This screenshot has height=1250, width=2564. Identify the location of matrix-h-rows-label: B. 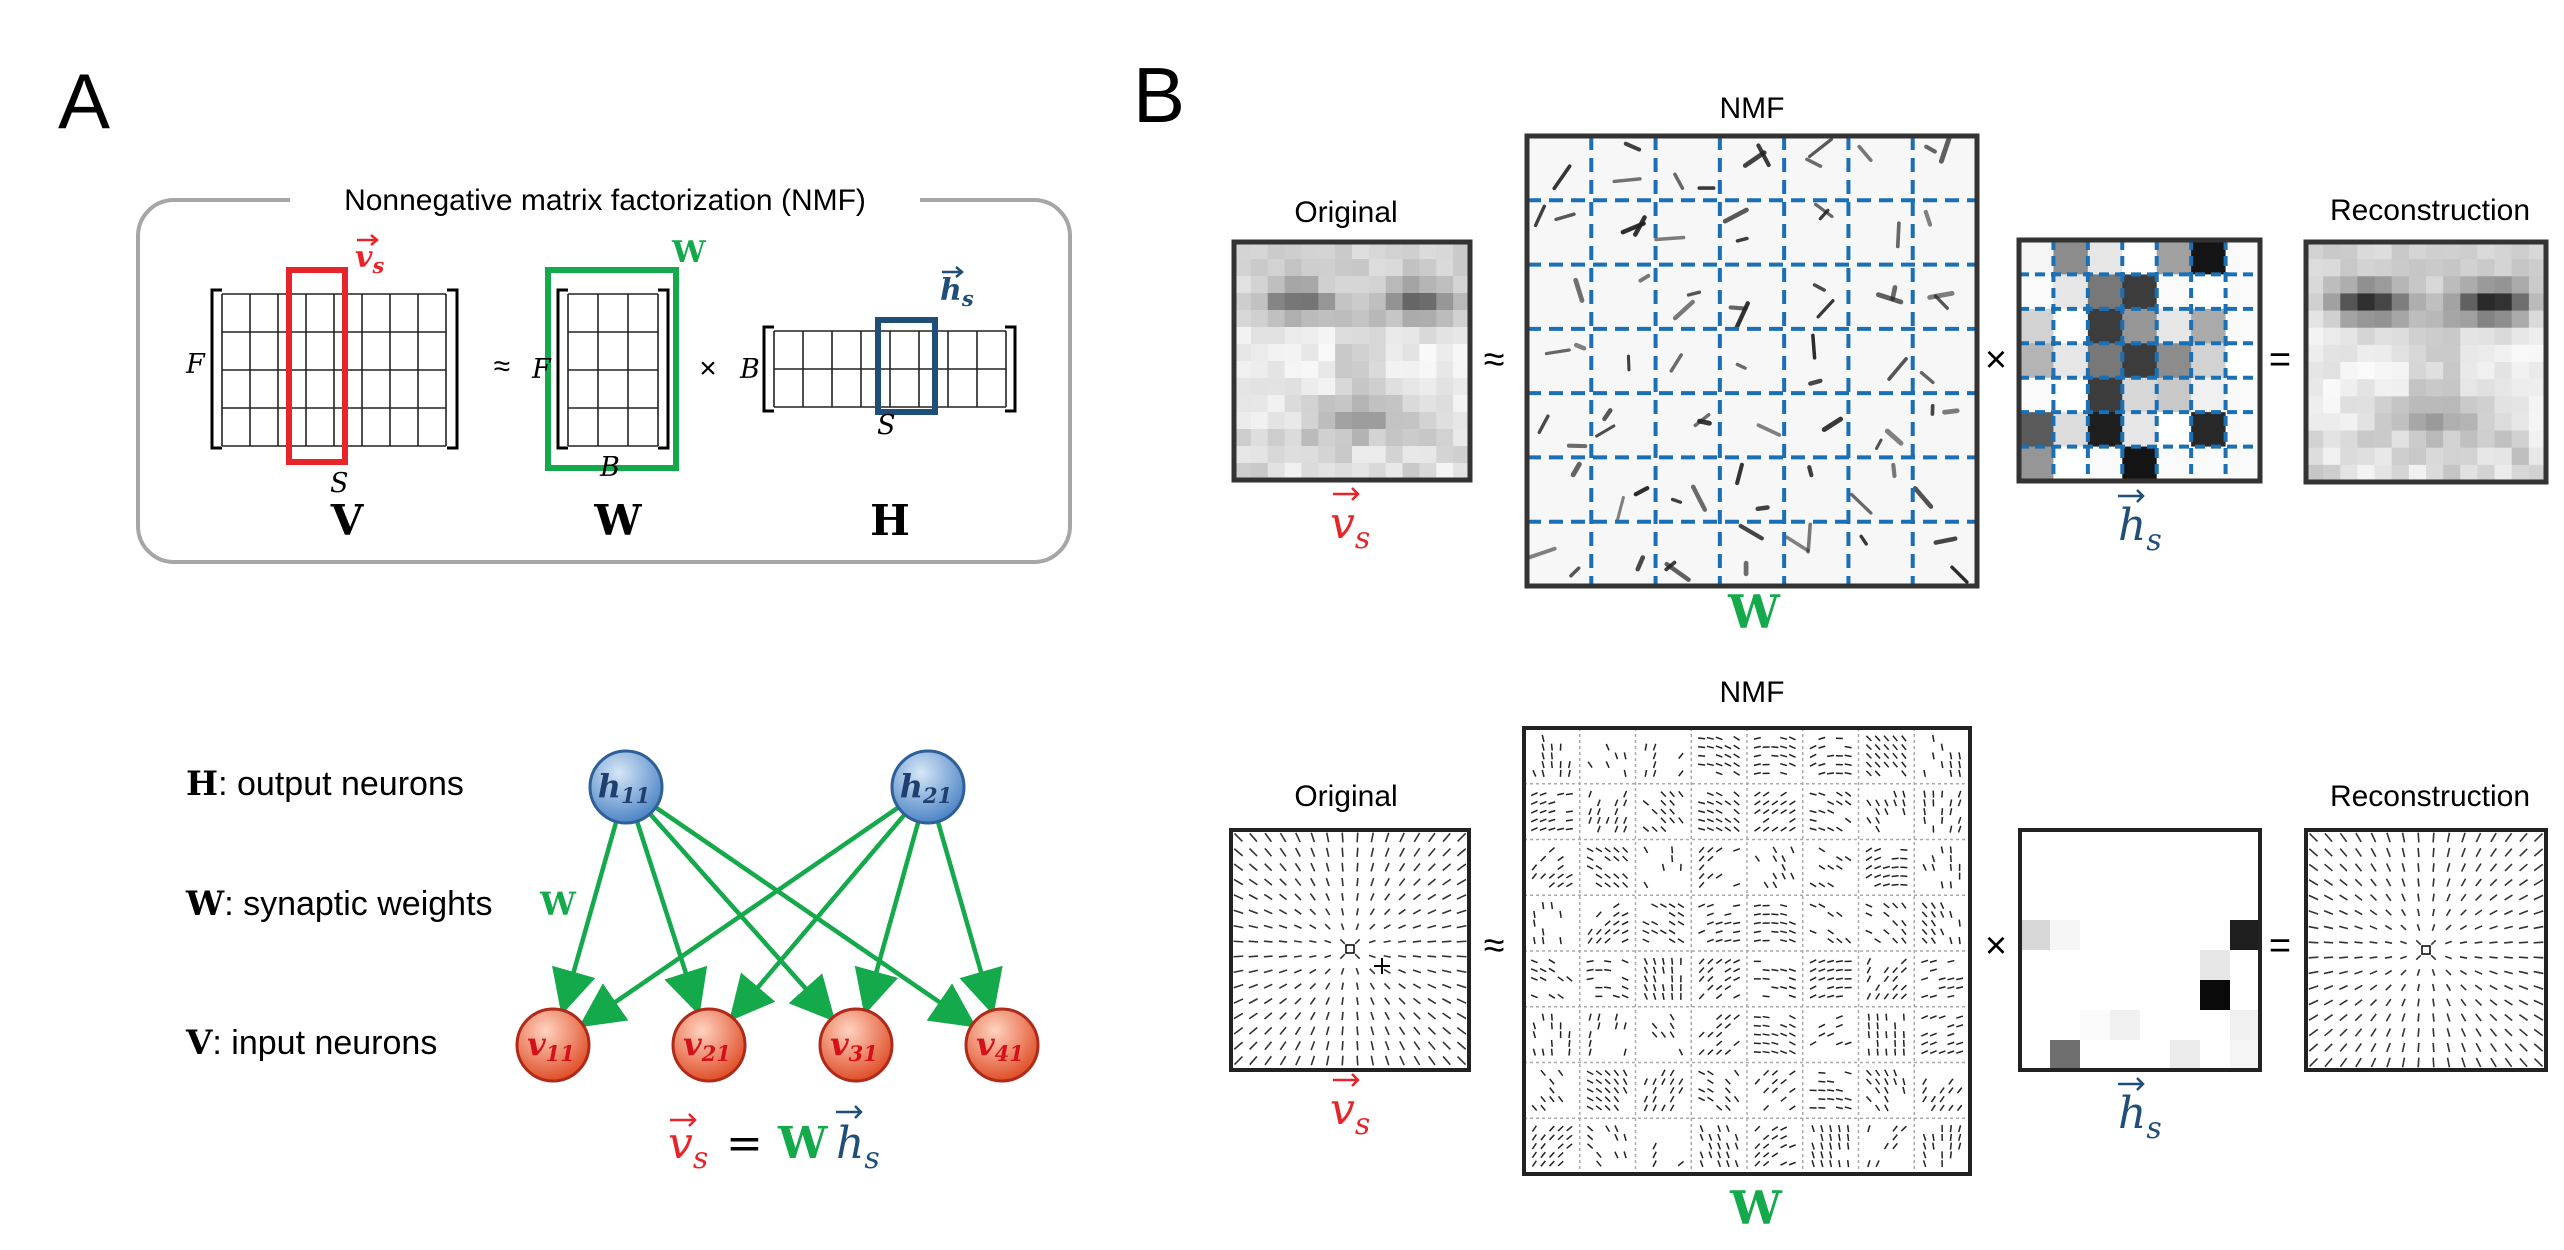
(749, 369).